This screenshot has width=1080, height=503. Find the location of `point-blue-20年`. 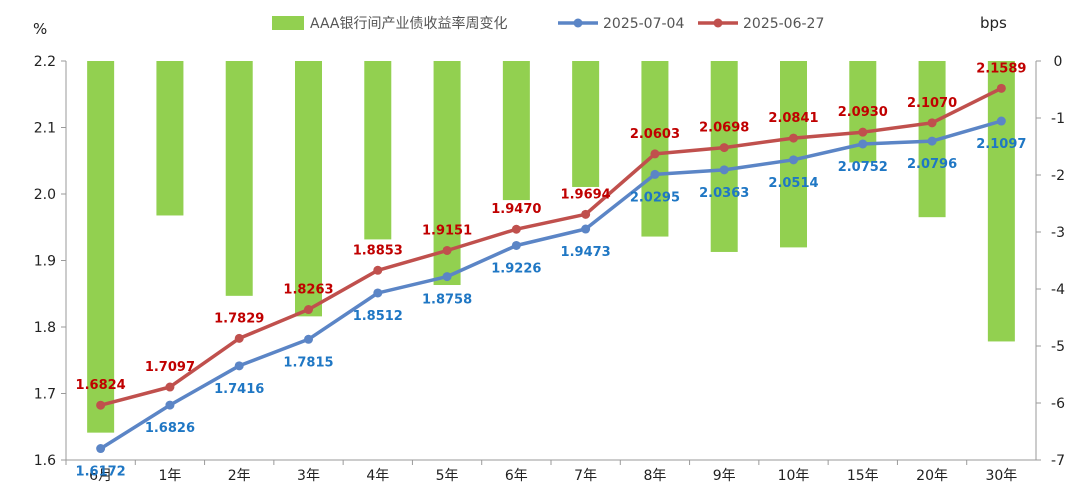

point-blue-20年 is located at coordinates (932, 141).